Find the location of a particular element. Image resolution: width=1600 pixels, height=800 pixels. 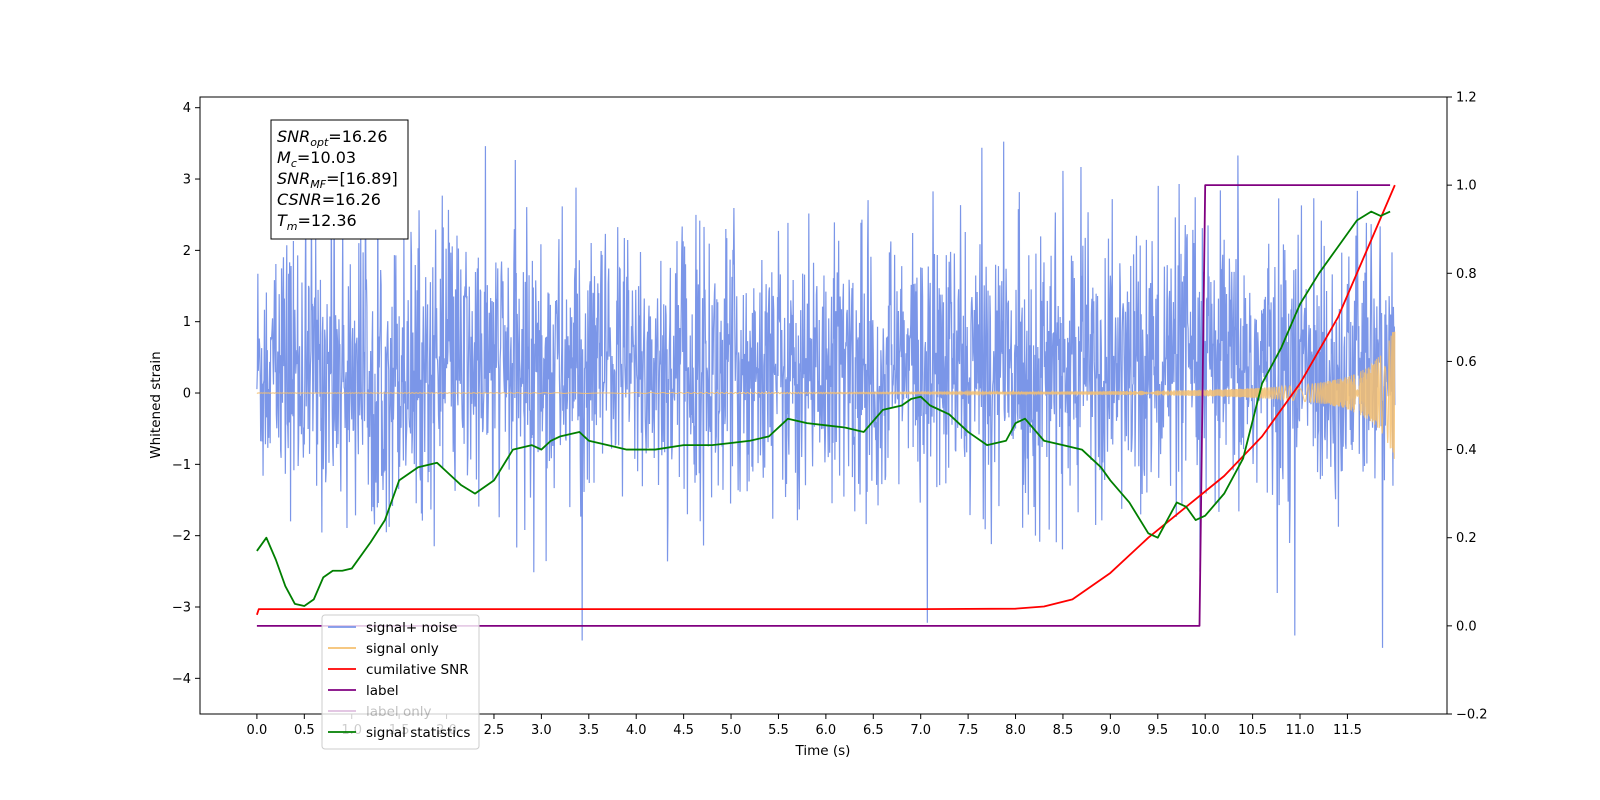

x-tick-label: 6.5 is located at coordinates (873, 730).